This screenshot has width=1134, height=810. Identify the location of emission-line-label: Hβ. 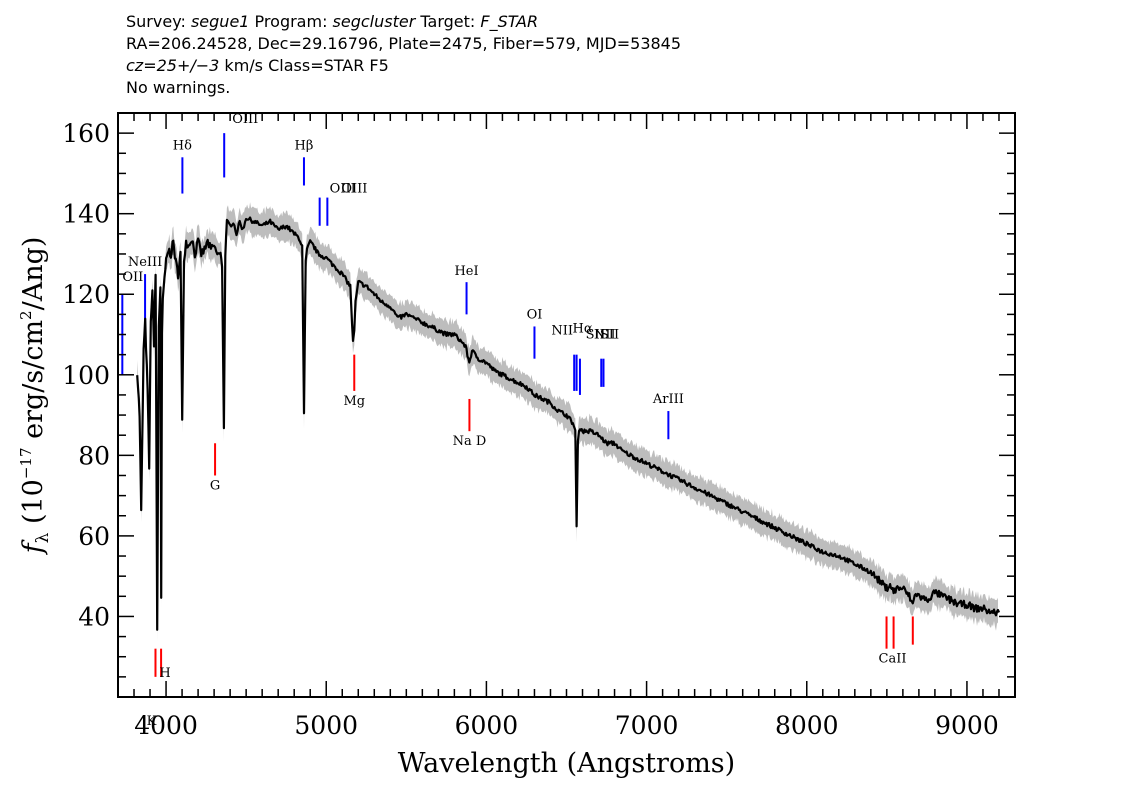
(304, 145).